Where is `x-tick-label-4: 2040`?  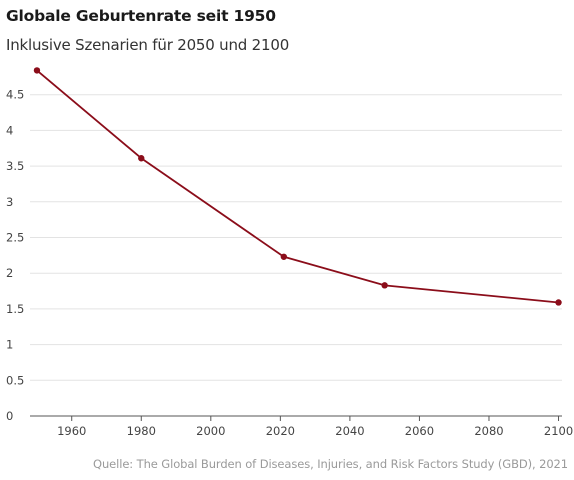 x-tick-label-4: 2040 is located at coordinates (349, 431).